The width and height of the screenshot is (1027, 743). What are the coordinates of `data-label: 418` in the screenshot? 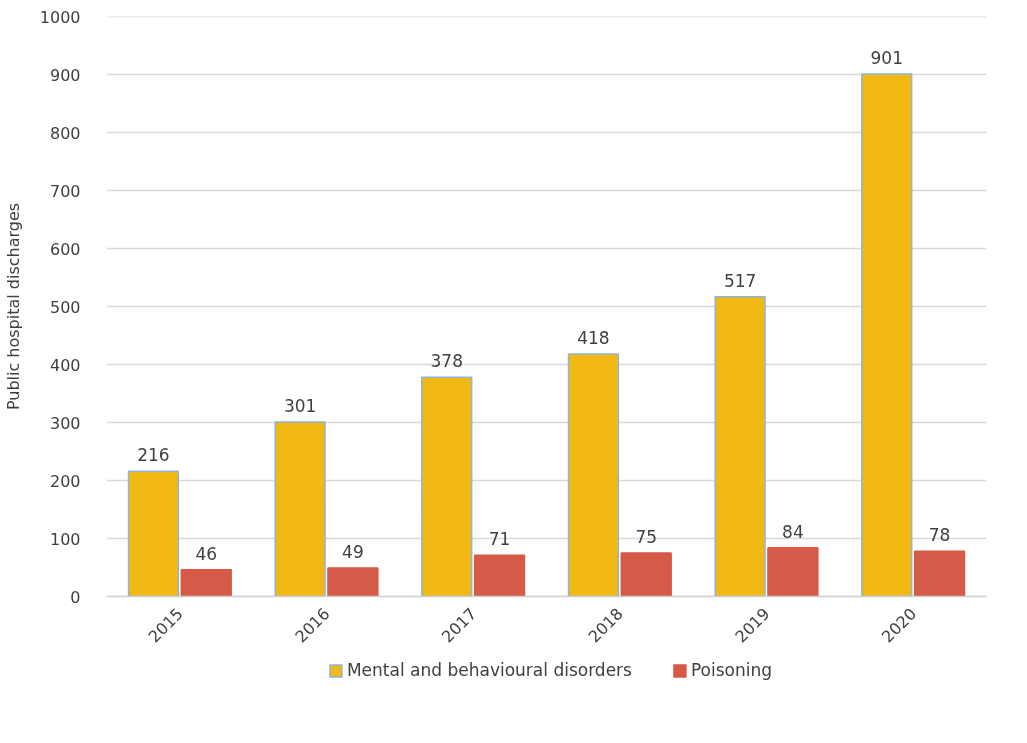 It's located at (593, 338).